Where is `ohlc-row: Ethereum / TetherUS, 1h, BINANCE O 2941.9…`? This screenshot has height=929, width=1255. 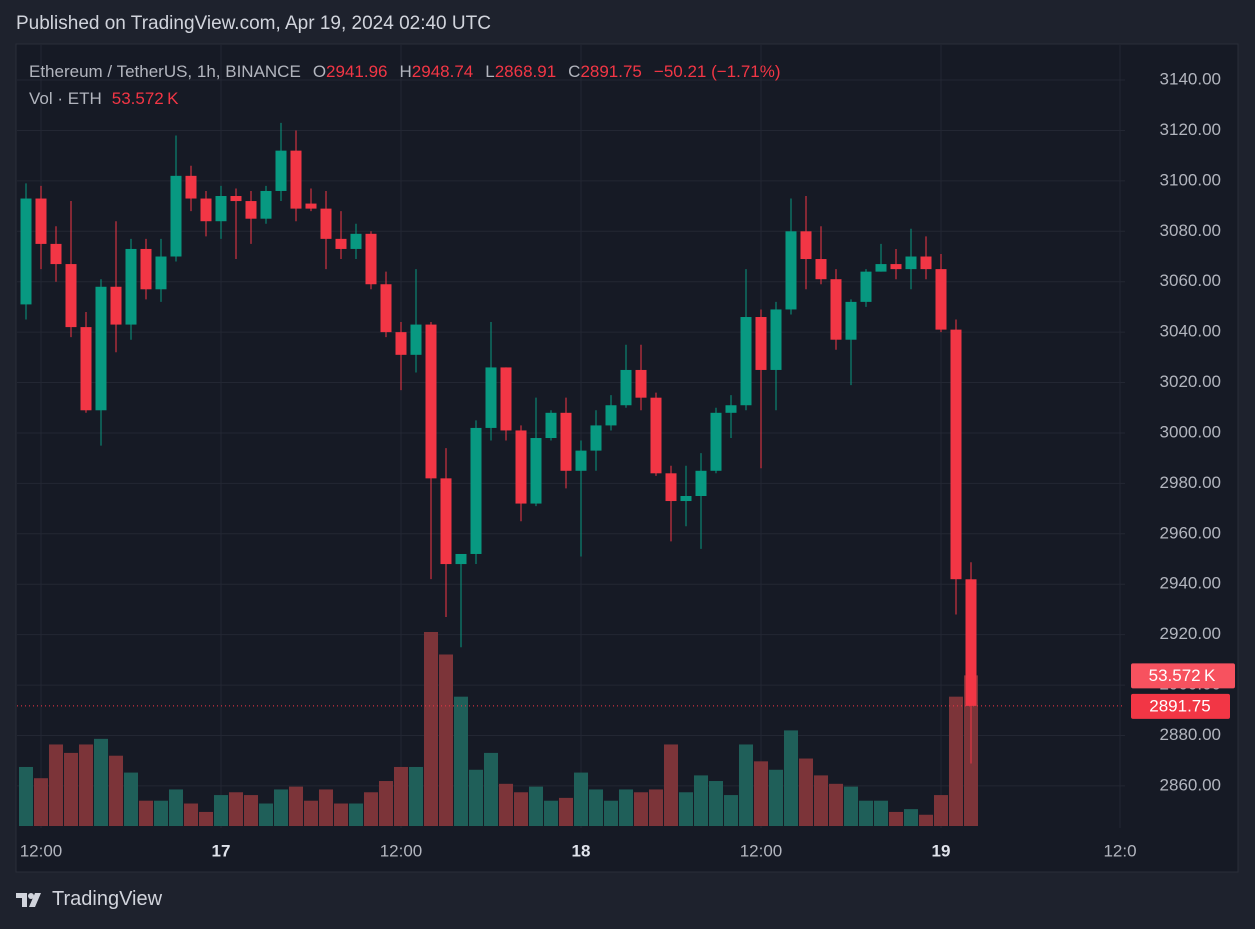
ohlc-row: Ethereum / TetherUS, 1h, BINANCE O 2941.9… is located at coordinates (405, 71).